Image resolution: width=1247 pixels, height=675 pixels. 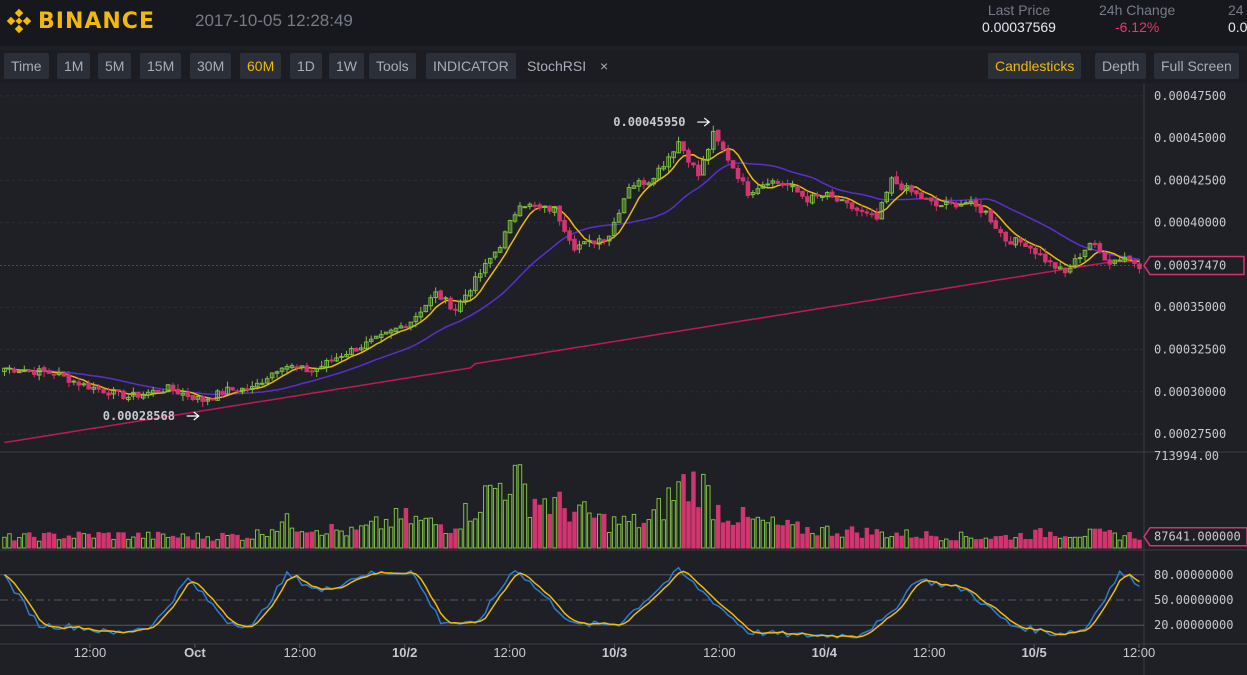 What do you see at coordinates (1190, 138) in the screenshot?
I see `price-tick-label: 0.00045000` at bounding box center [1190, 138].